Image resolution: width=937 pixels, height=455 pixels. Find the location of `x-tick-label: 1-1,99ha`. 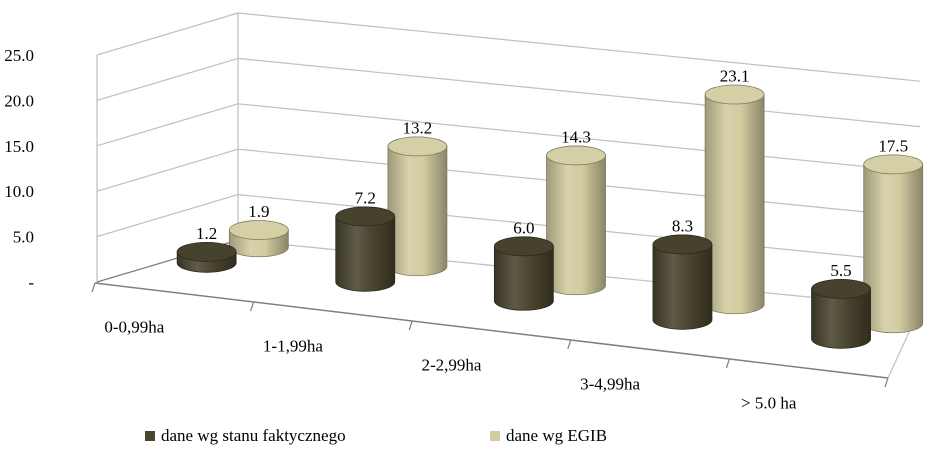

x-tick-label: 1-1,99ha is located at coordinates (293, 346).